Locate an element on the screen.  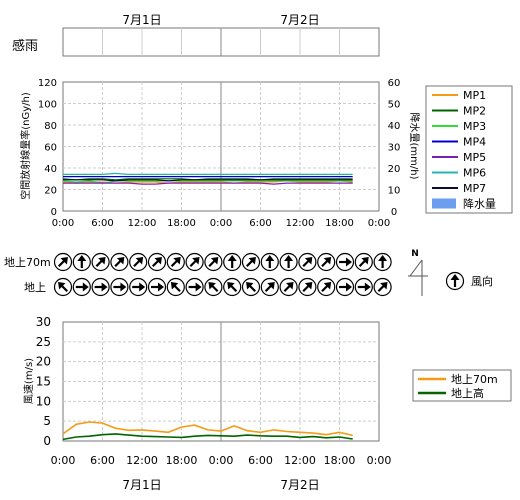
series-line-mp3 is located at coordinates (207, 182).